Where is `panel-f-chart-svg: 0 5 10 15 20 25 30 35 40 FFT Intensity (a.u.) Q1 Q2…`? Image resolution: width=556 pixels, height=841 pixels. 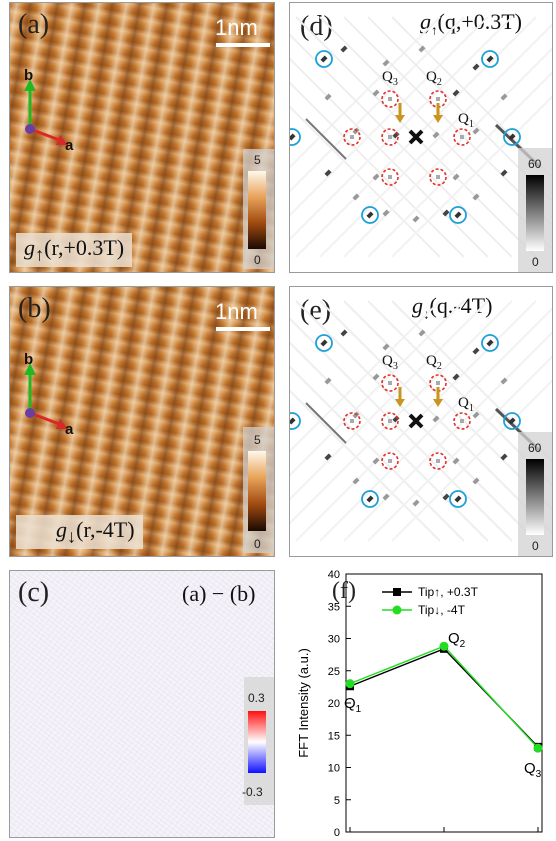
panel-f-chart-svg: 0 5 10 15 20 25 30 35 40 FFT Intensity (a.u.) Q1 Q2… is located at coordinates (419, 704).